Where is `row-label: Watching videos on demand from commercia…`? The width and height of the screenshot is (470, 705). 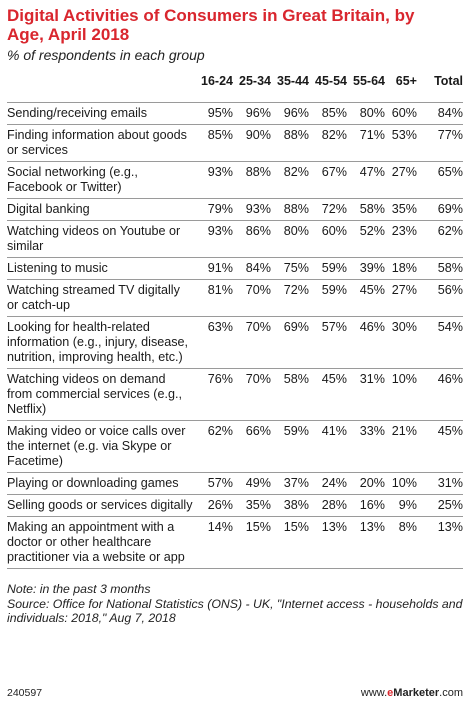 row-label: Watching videos on demand from commercia… is located at coordinates (102, 394).